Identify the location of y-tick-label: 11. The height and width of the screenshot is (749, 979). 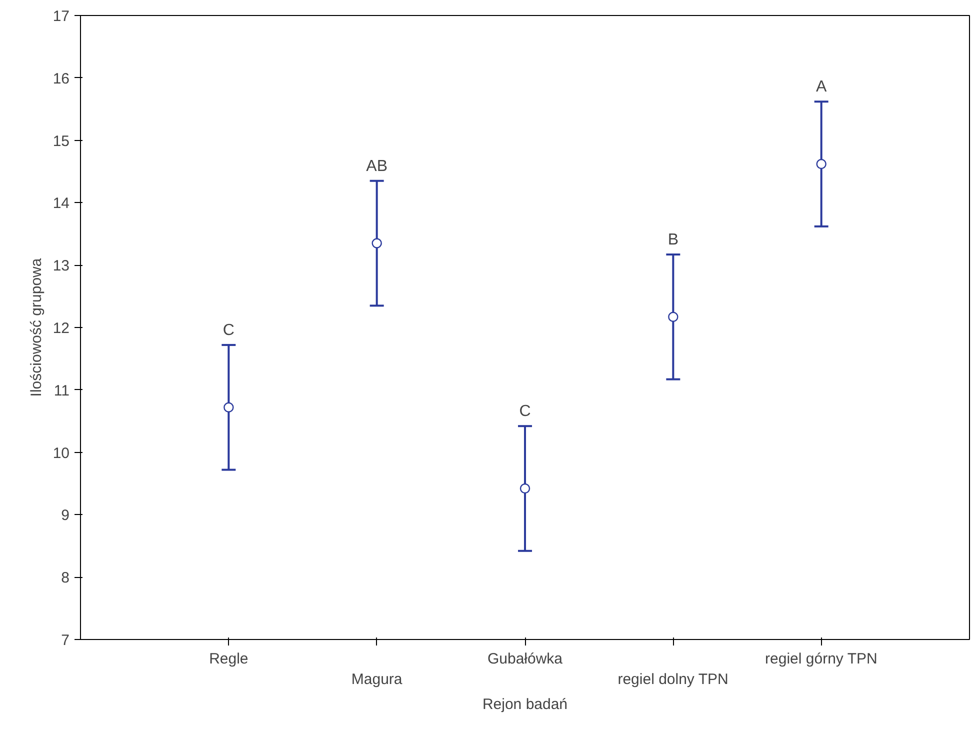
(62, 391).